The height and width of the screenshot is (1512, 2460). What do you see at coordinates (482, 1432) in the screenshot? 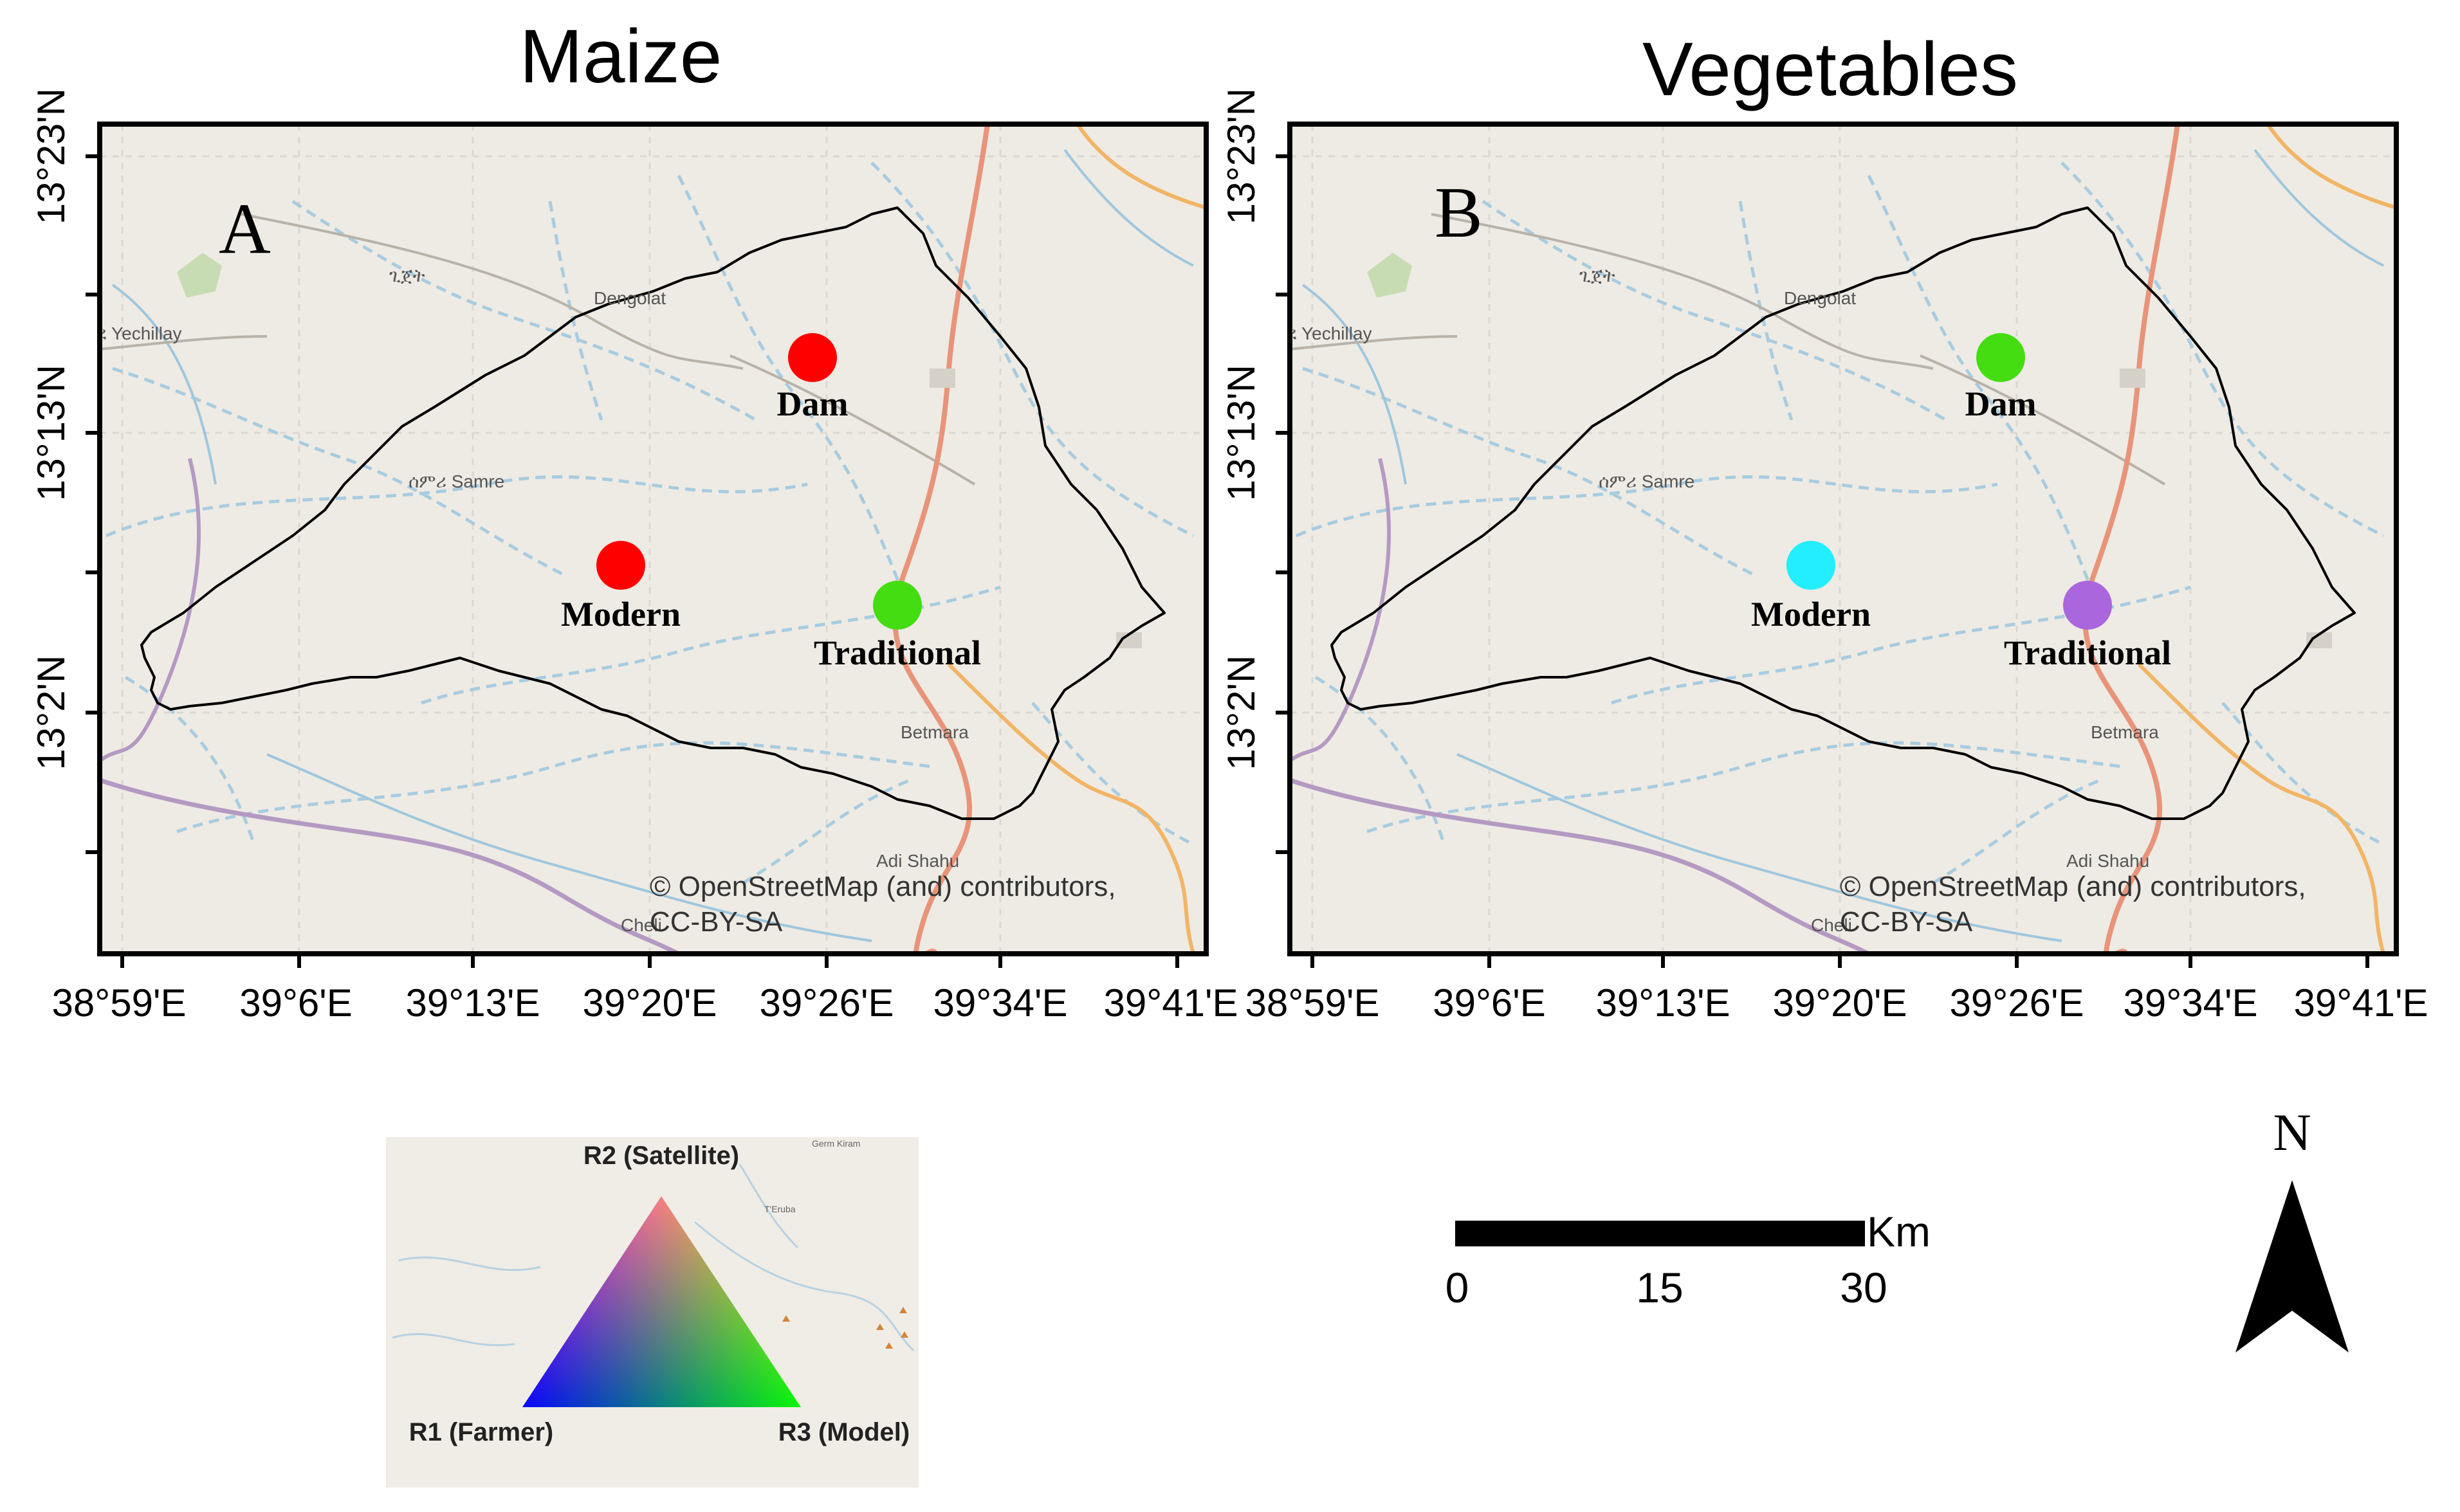
I see `legend-label-r1: R1 (Farmer)` at bounding box center [482, 1432].